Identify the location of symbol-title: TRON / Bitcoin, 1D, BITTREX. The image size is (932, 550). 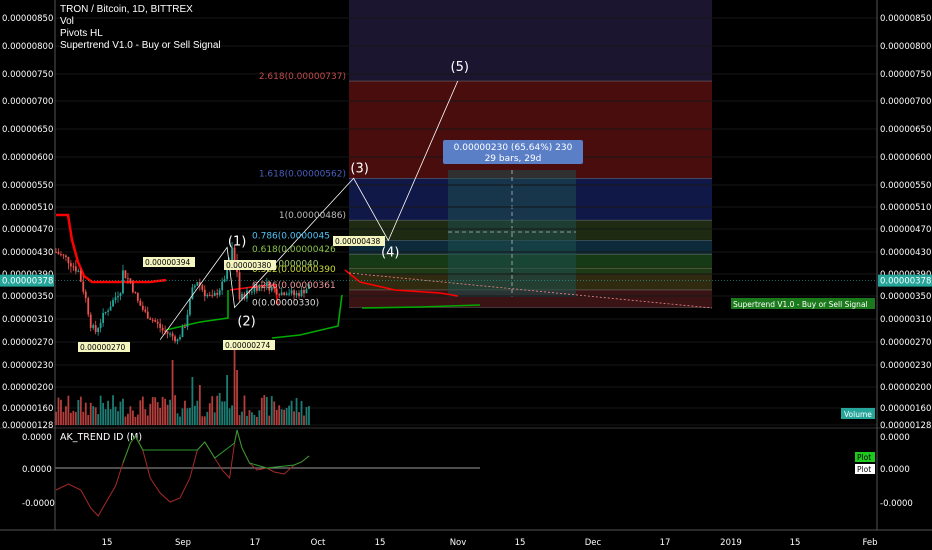
(126, 9).